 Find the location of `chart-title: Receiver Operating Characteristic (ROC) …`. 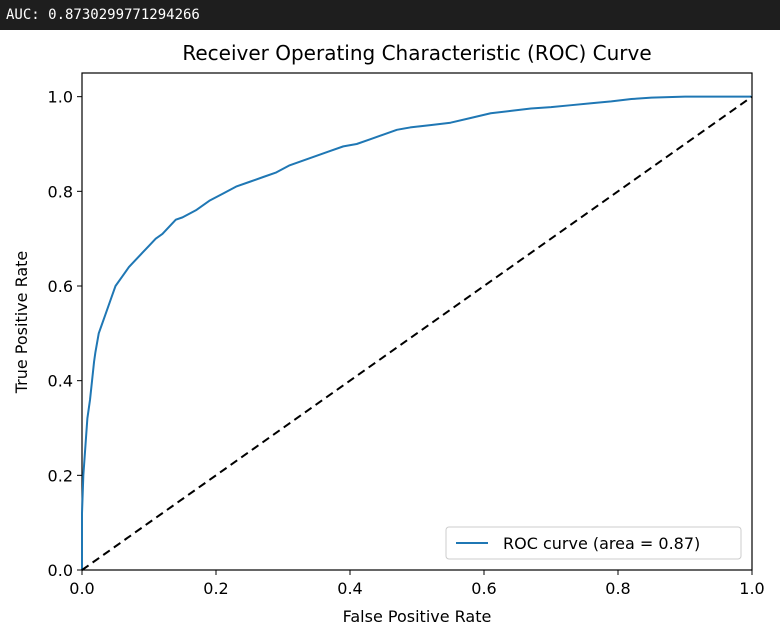

chart-title: Receiver Operating Characteristic (ROC) … is located at coordinates (416, 53).